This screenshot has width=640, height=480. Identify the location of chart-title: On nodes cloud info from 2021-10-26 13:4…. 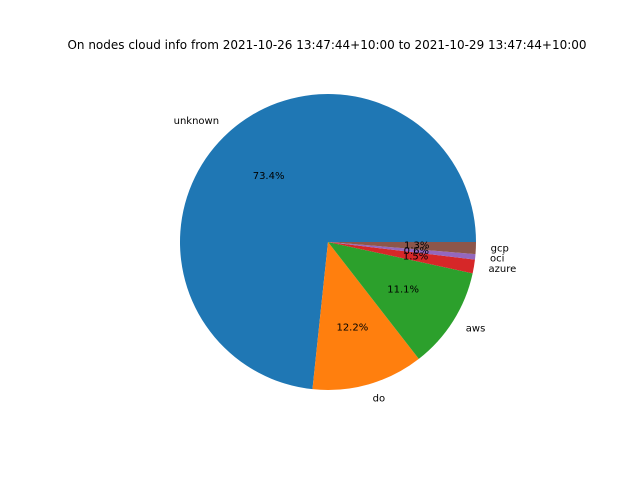
(326, 45).